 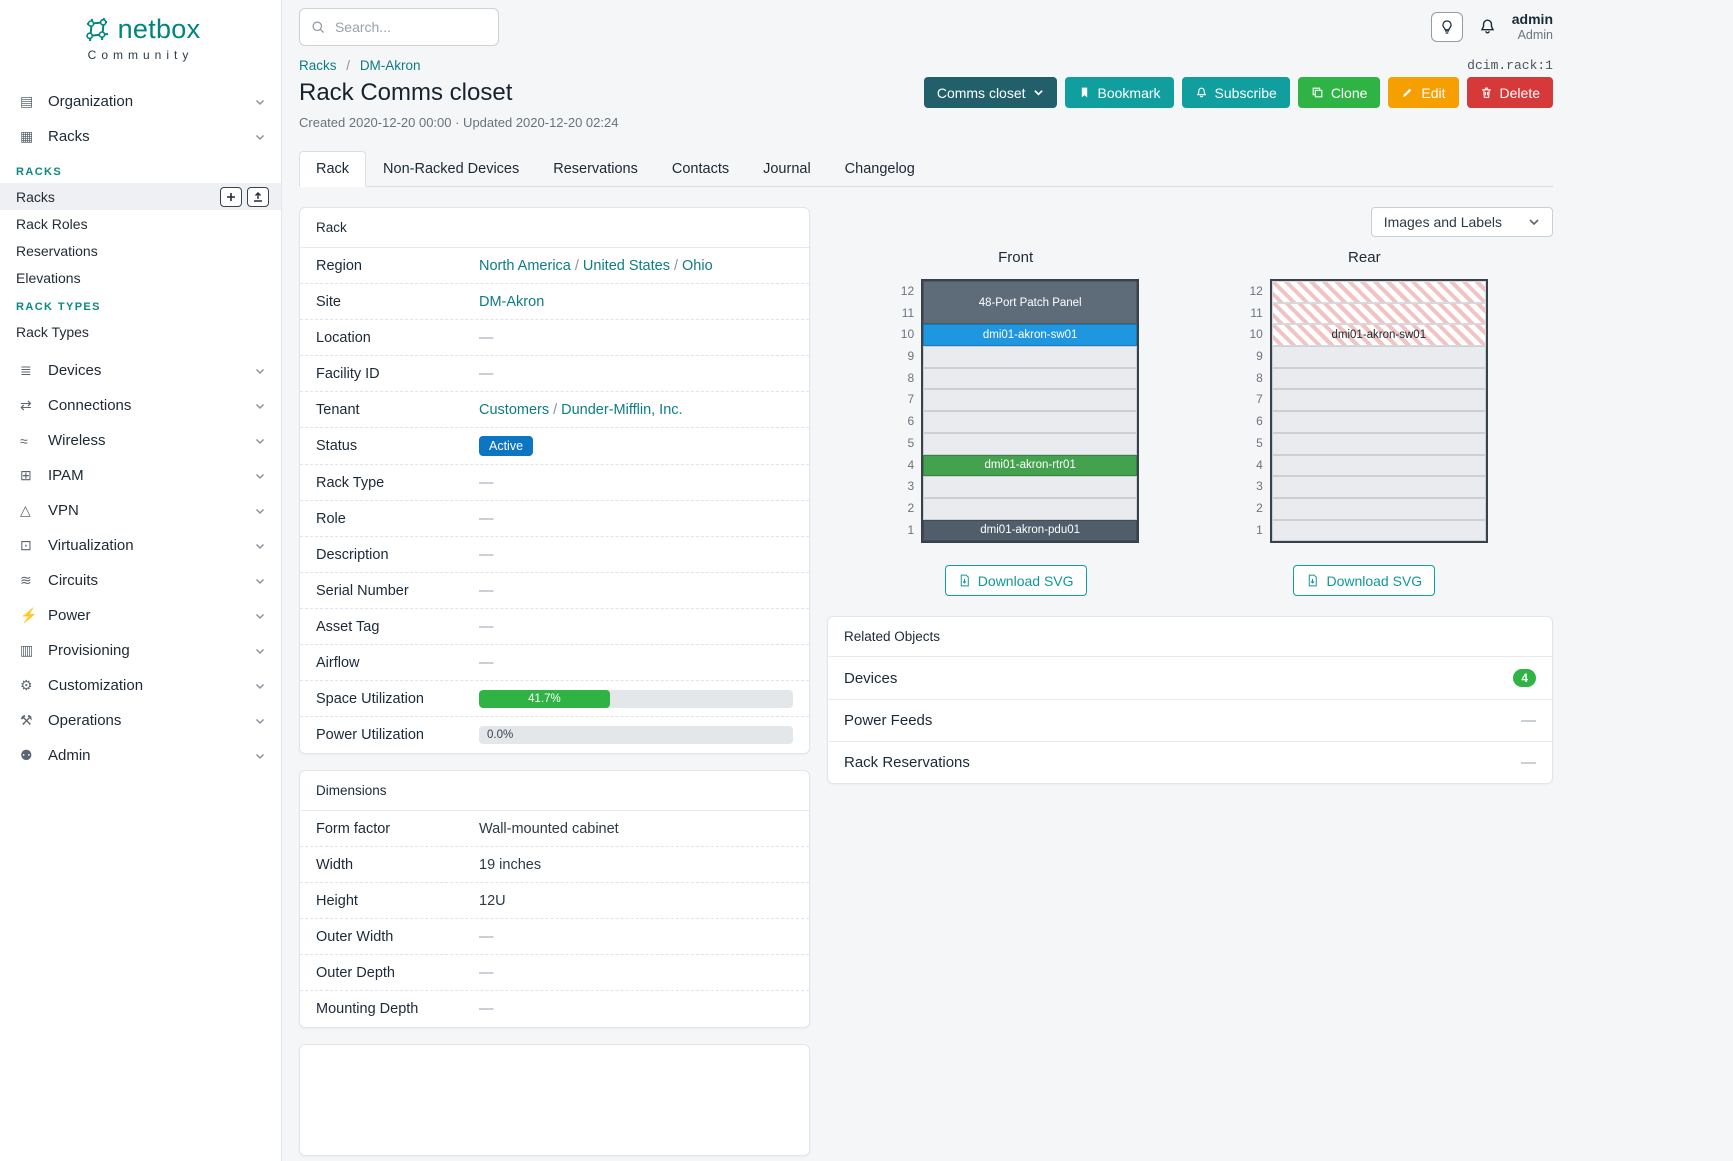 I want to click on sidebar-item-power: ⚡ Power, so click(x=140, y=615).